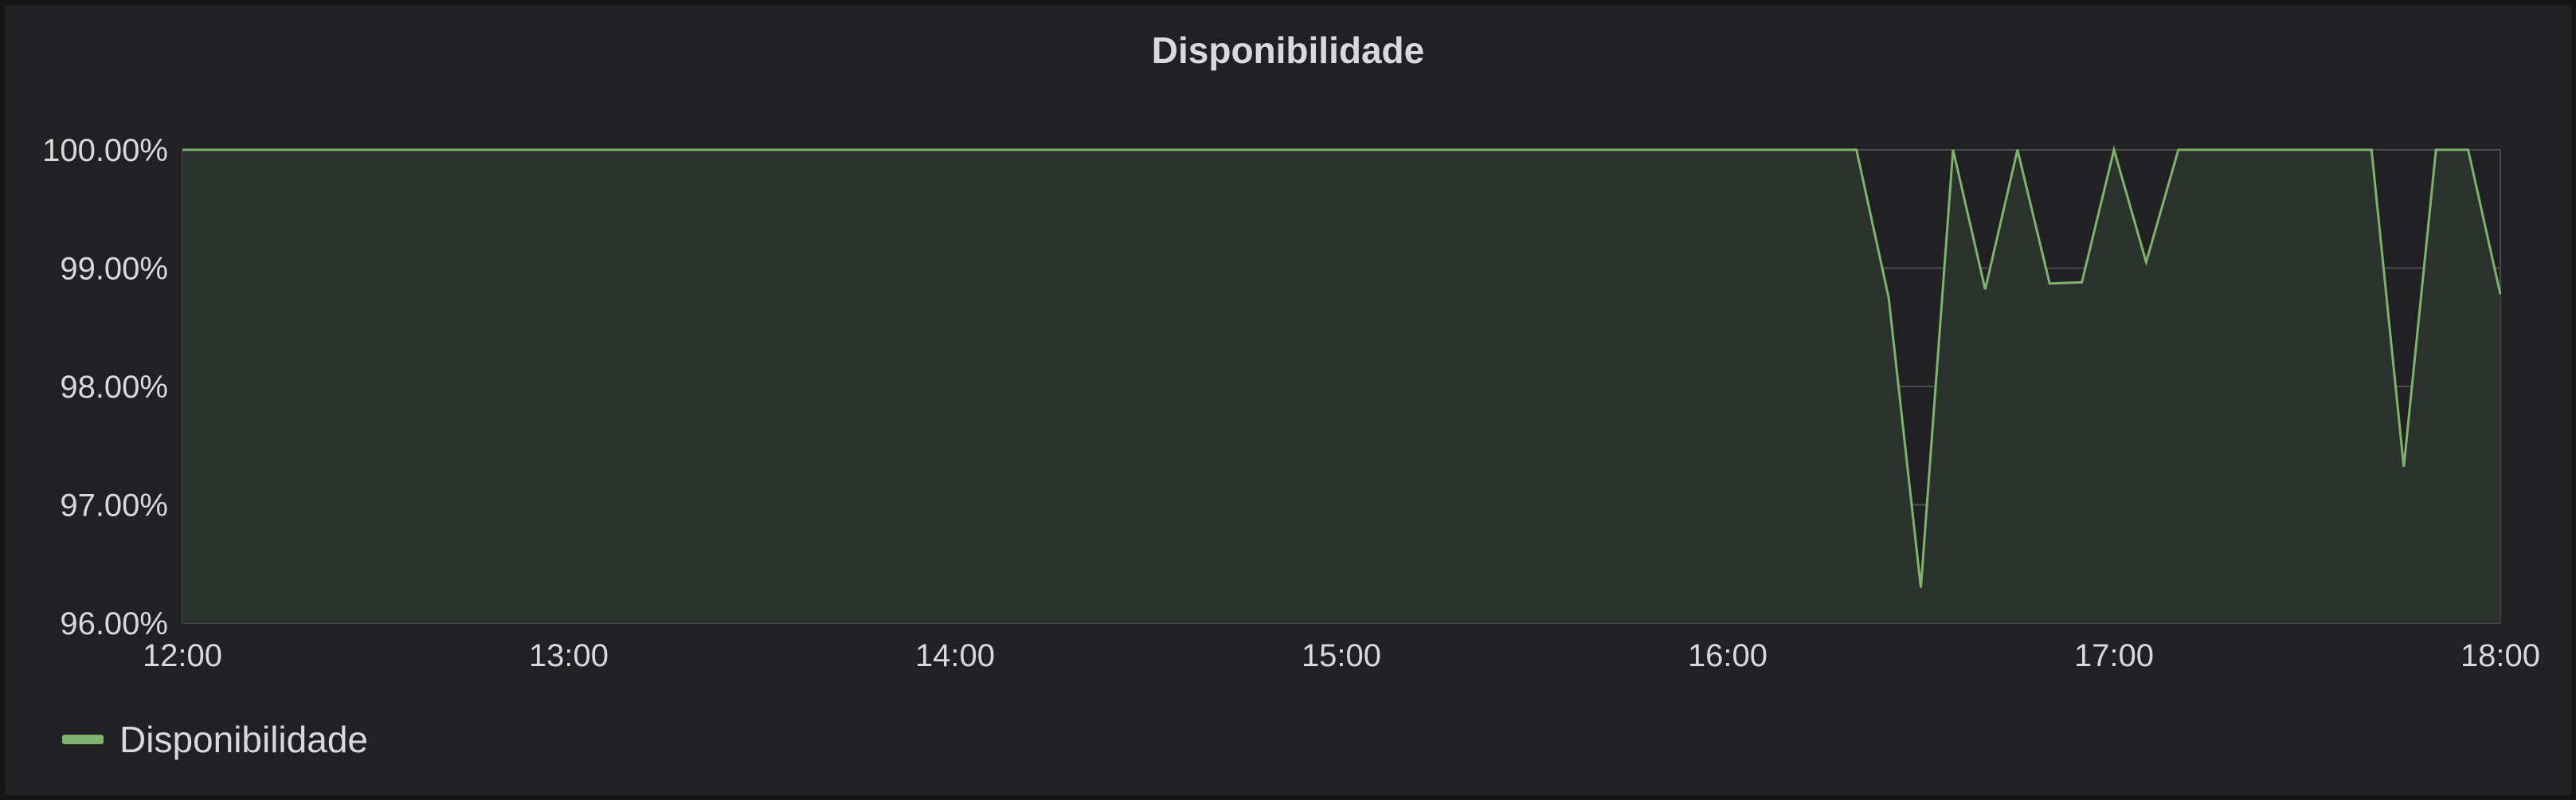  I want to click on y-tick-label: 100.00%, so click(105, 150).